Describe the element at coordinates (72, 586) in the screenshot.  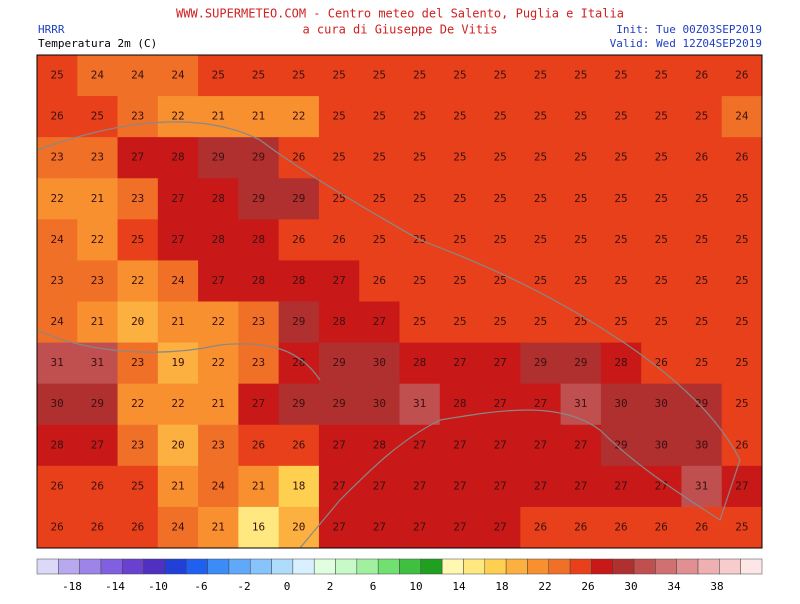
I see `colorbar-label: -18` at that location.